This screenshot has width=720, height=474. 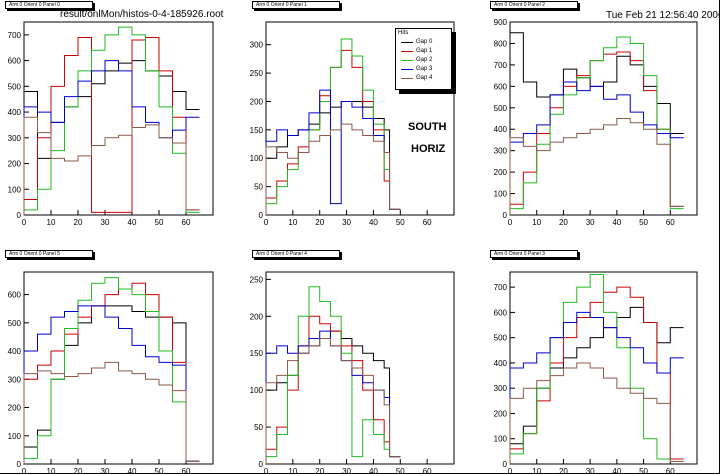 What do you see at coordinates (142, 14) in the screenshot?
I see `file-path: result/onlMon/histos-0-4-185926.root` at bounding box center [142, 14].